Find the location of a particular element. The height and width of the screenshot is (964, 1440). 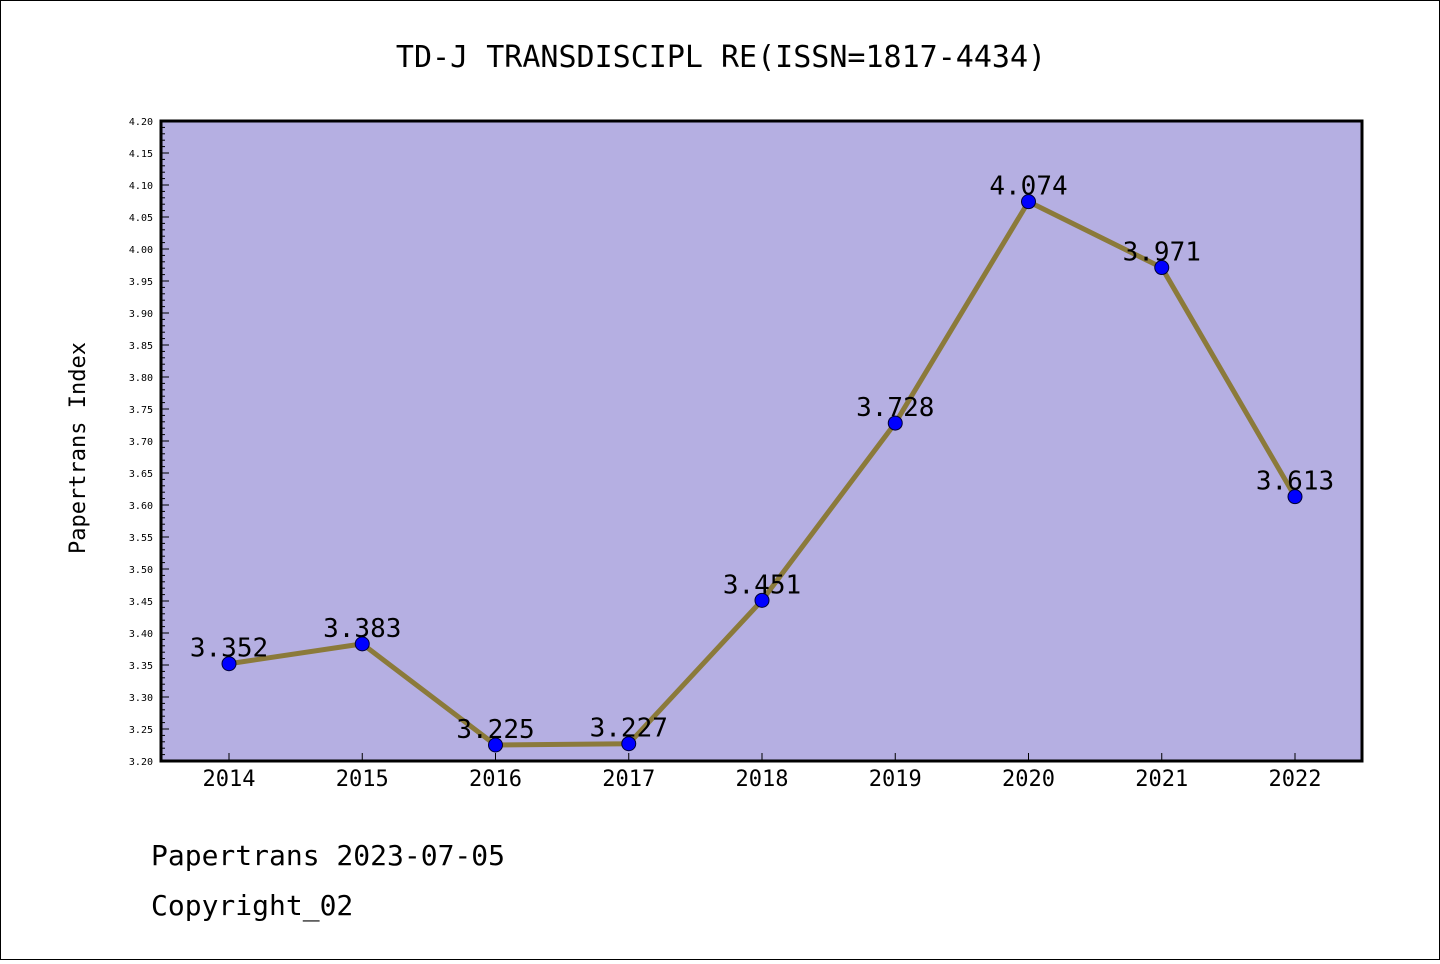

footer-copyright: Copyright_02 is located at coordinates (252, 906).